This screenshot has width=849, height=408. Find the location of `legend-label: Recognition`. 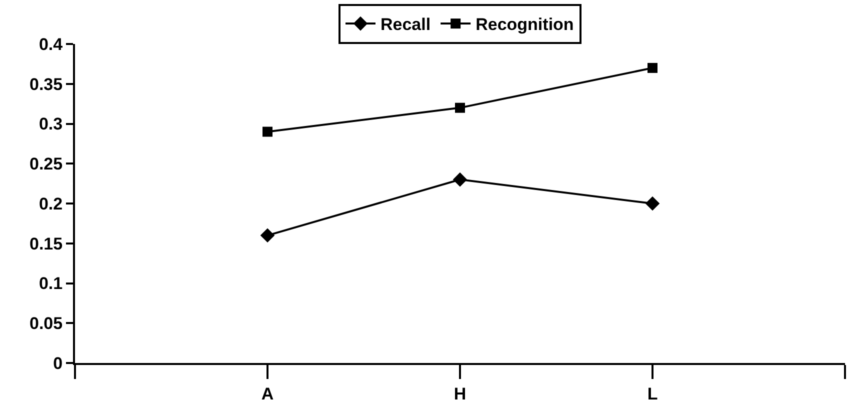

legend-label: Recognition is located at coordinates (525, 24).